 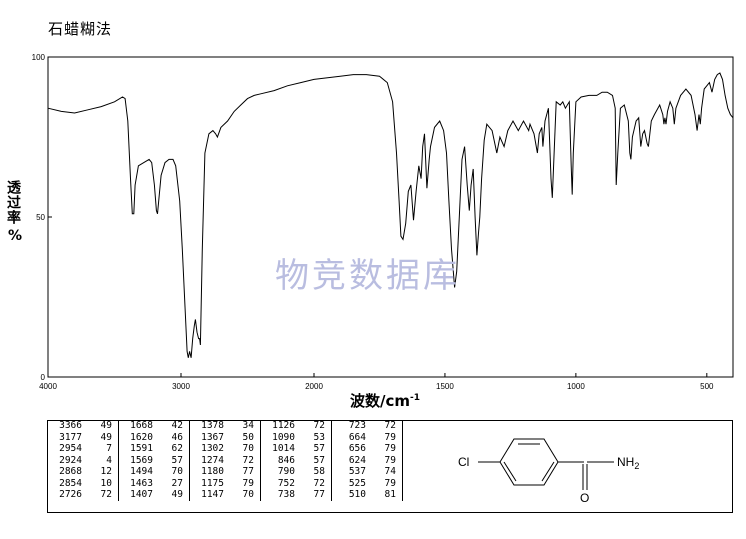 I want to click on x-axis-label-main: 波数/cm, so click(x=380, y=401).